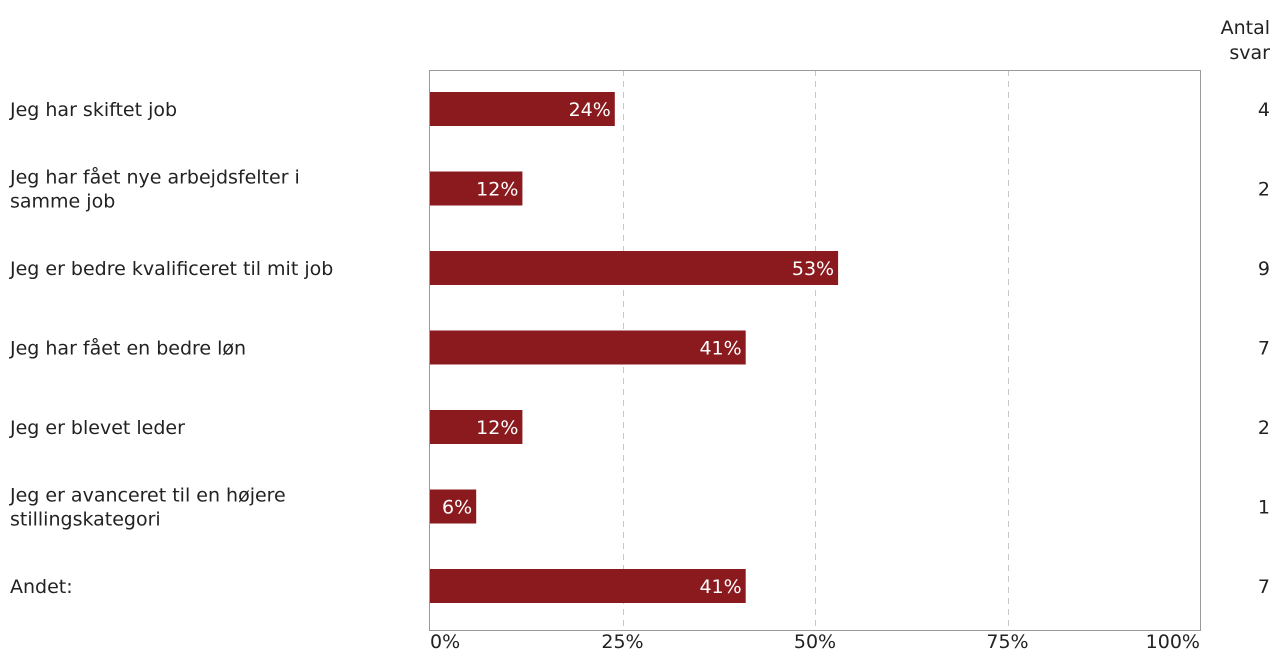 The image size is (1276, 663). What do you see at coordinates (1264, 269) in the screenshot?
I see `count-label: 9` at bounding box center [1264, 269].